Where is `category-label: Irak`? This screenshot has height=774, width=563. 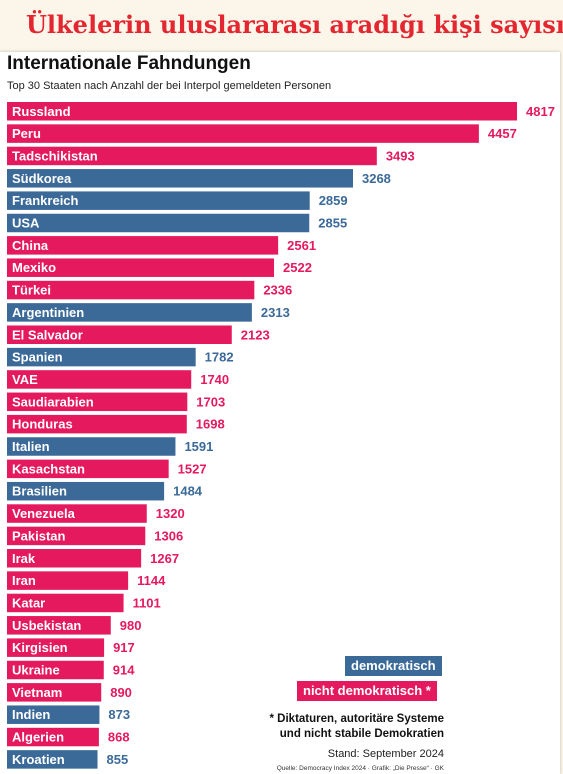 category-label: Irak is located at coordinates (24, 558).